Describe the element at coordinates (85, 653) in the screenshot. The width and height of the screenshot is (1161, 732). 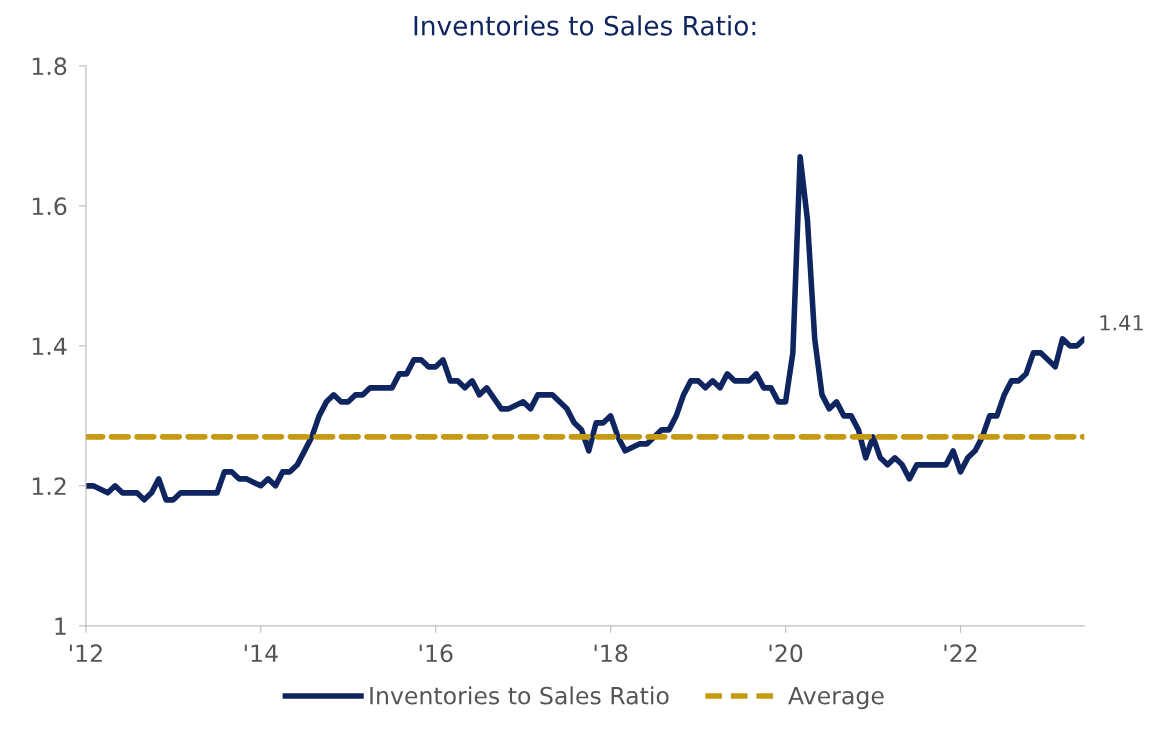
I see `x-tick-label: '12` at that location.